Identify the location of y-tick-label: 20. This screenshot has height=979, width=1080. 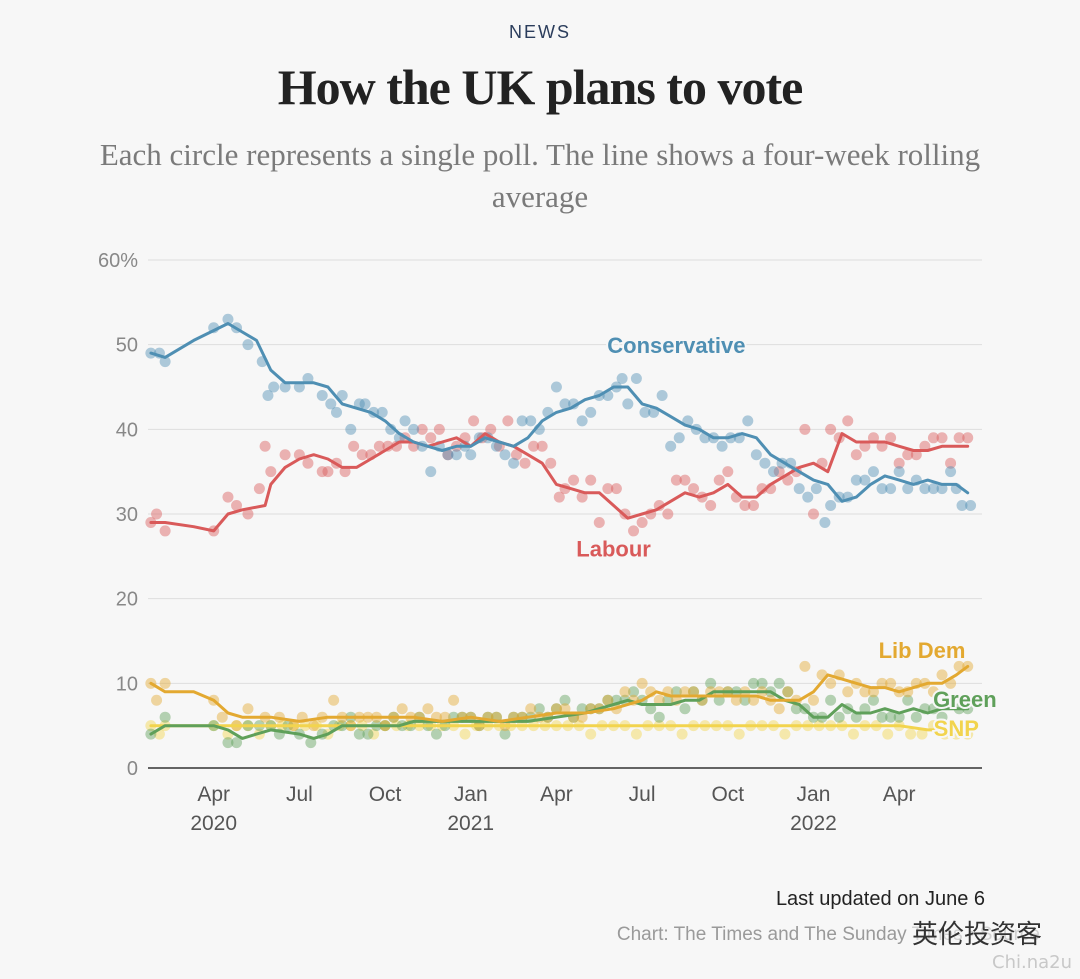
(127, 600).